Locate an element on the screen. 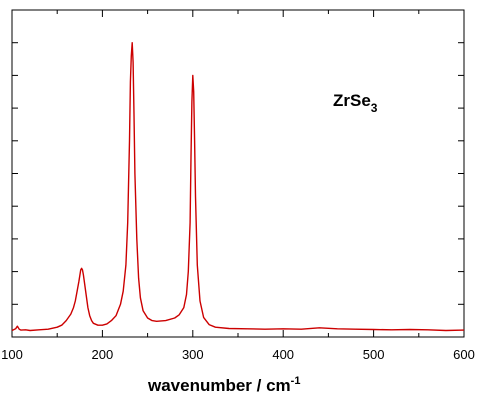 This screenshot has width=480, height=404. x-axis-title-superscript: -1 is located at coordinates (296, 381).